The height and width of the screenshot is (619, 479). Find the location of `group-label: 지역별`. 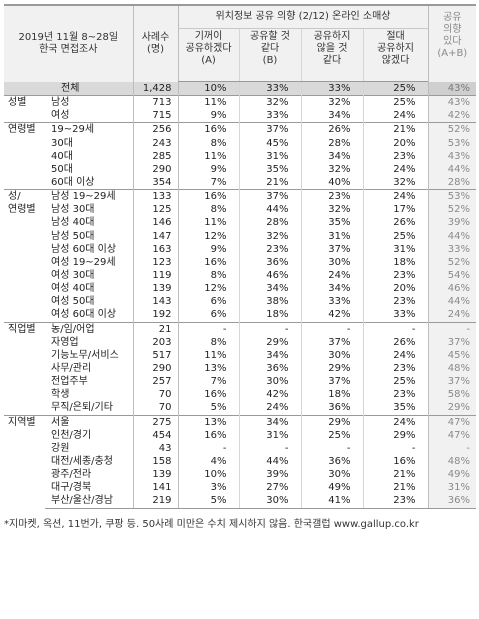

group-label: 지역별 is located at coordinates (24, 461).